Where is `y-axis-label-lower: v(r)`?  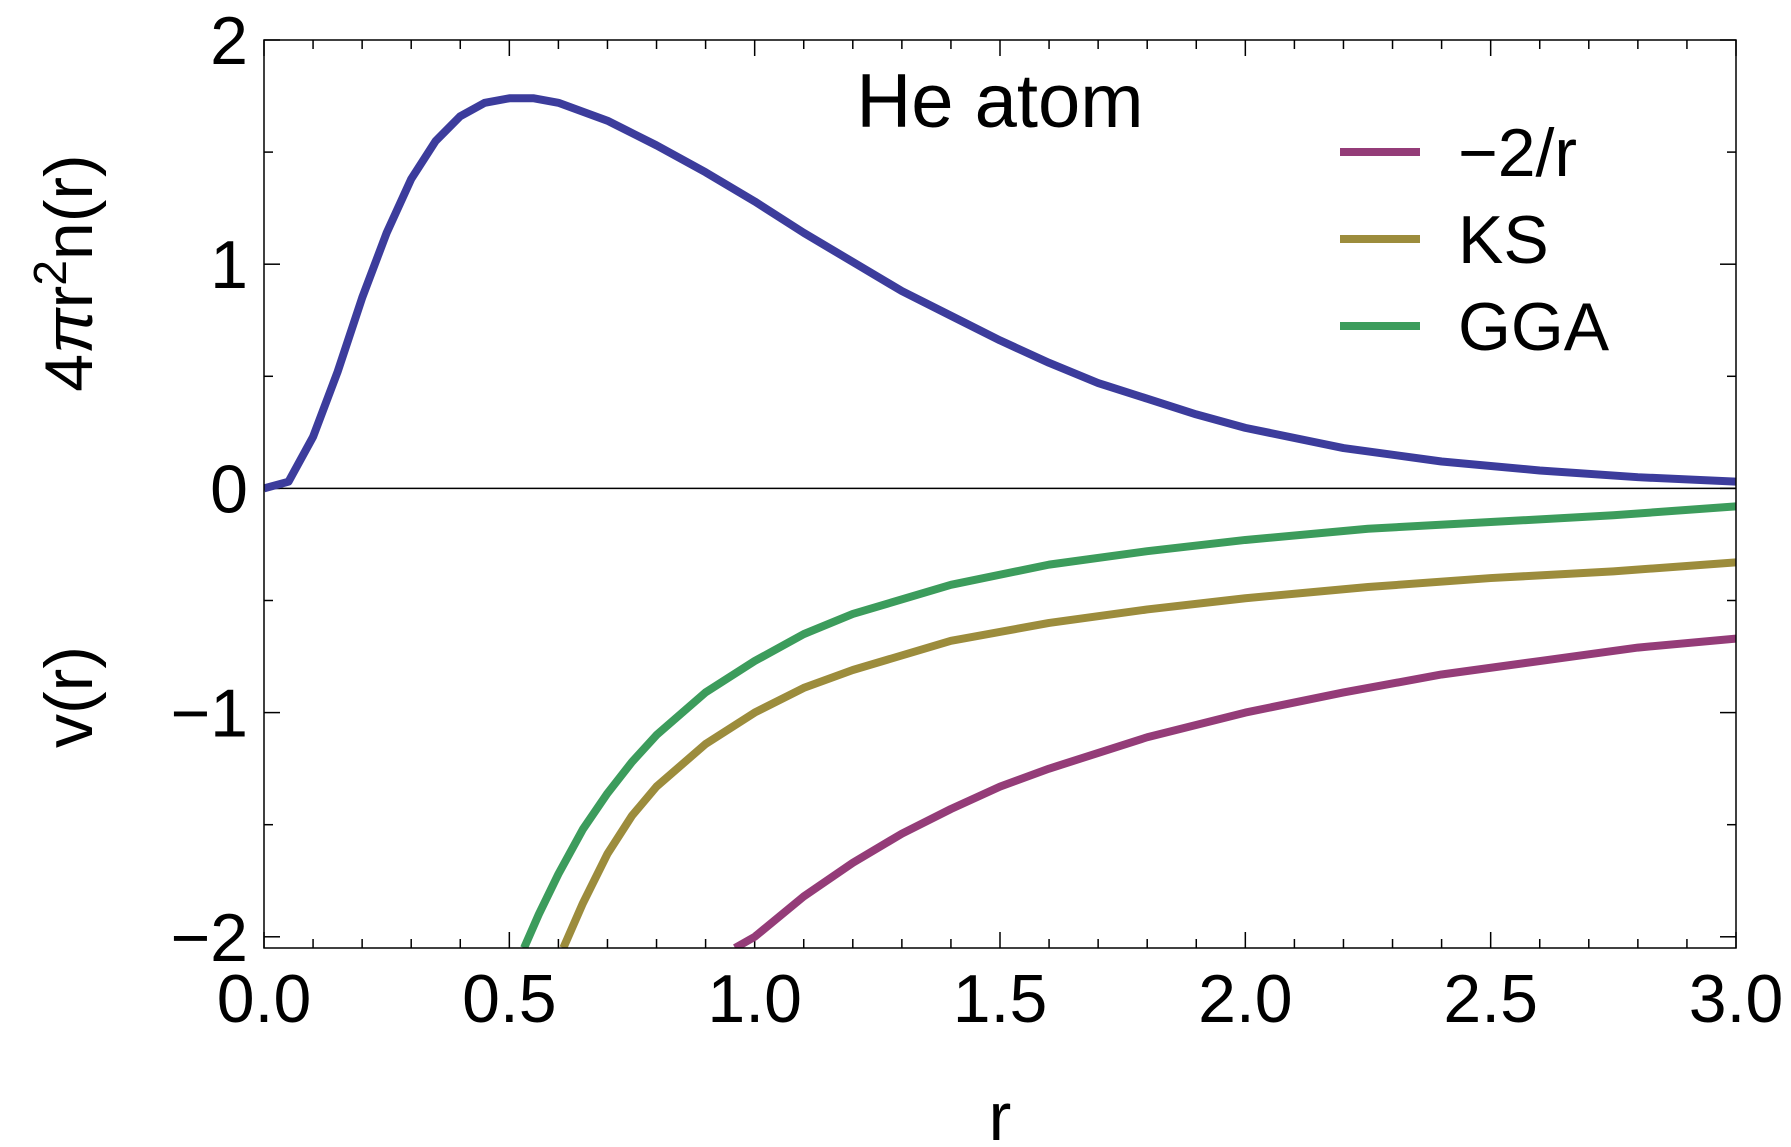
y-axis-label-lower: v(r) is located at coordinates (69, 697).